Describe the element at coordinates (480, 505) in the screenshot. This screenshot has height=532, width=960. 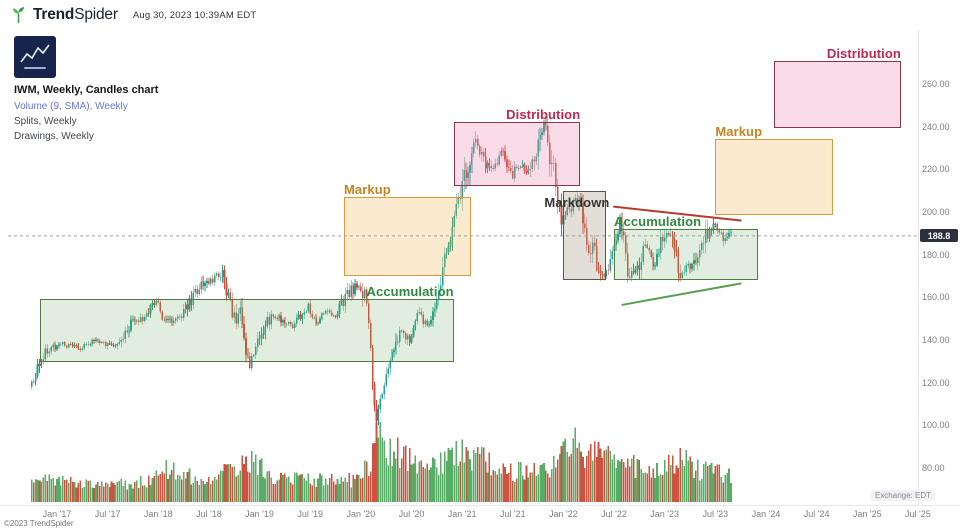
I see `time-axis-separator` at that location.